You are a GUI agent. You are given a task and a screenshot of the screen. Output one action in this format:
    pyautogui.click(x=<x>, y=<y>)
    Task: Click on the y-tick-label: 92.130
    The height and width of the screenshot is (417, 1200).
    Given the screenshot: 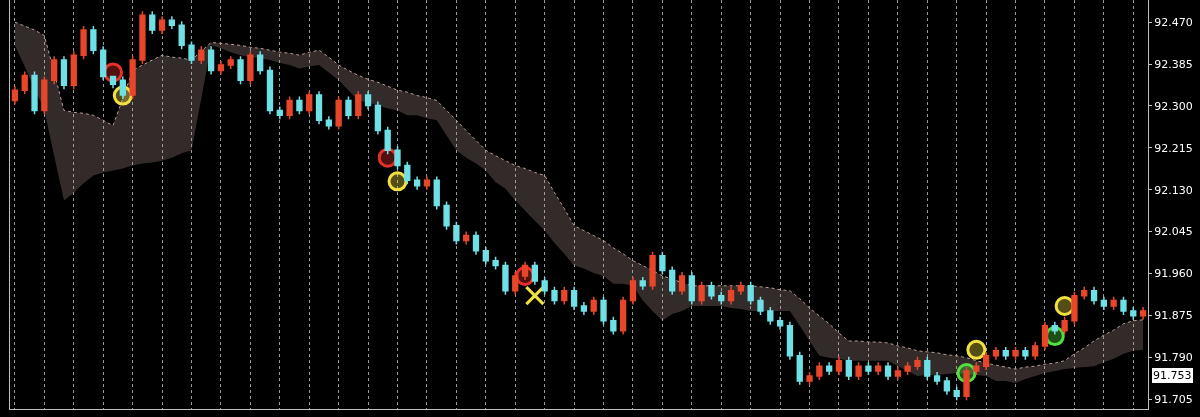 What is the action you would take?
    pyautogui.click(x=1173, y=190)
    